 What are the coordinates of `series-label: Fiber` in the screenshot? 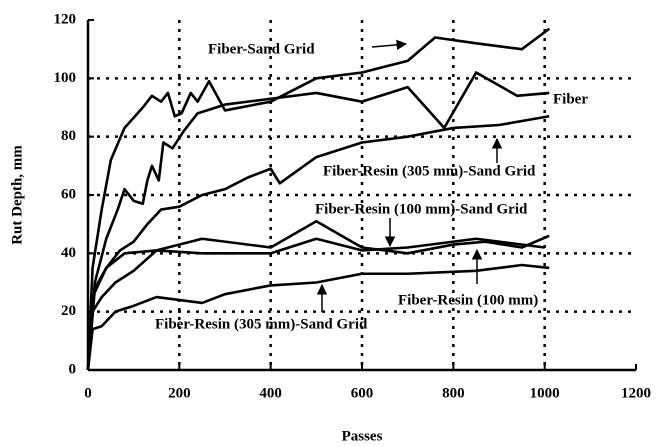 It's located at (570, 99).